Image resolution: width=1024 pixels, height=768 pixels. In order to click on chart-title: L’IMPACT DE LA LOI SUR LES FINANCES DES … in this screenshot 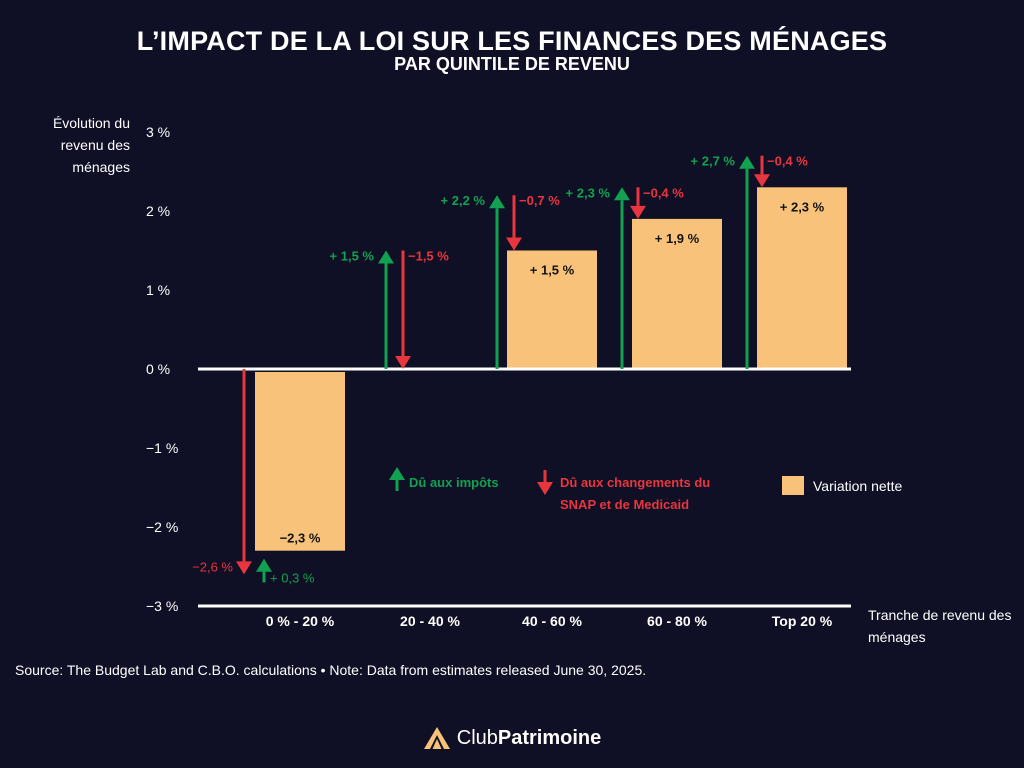, I will do `click(512, 41)`.